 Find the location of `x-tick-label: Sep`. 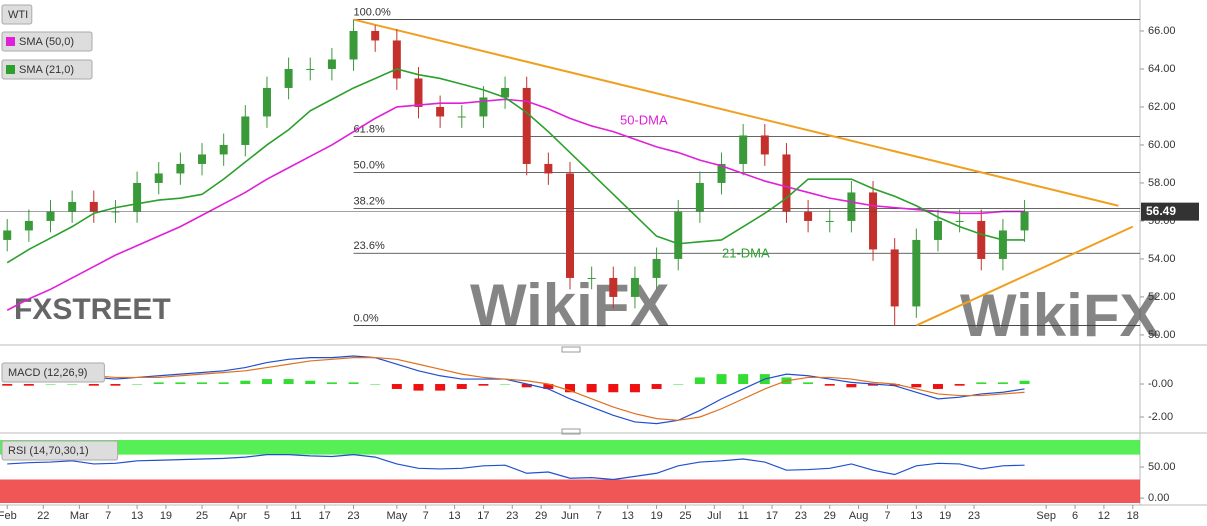

x-tick-label: Sep is located at coordinates (1046, 516).